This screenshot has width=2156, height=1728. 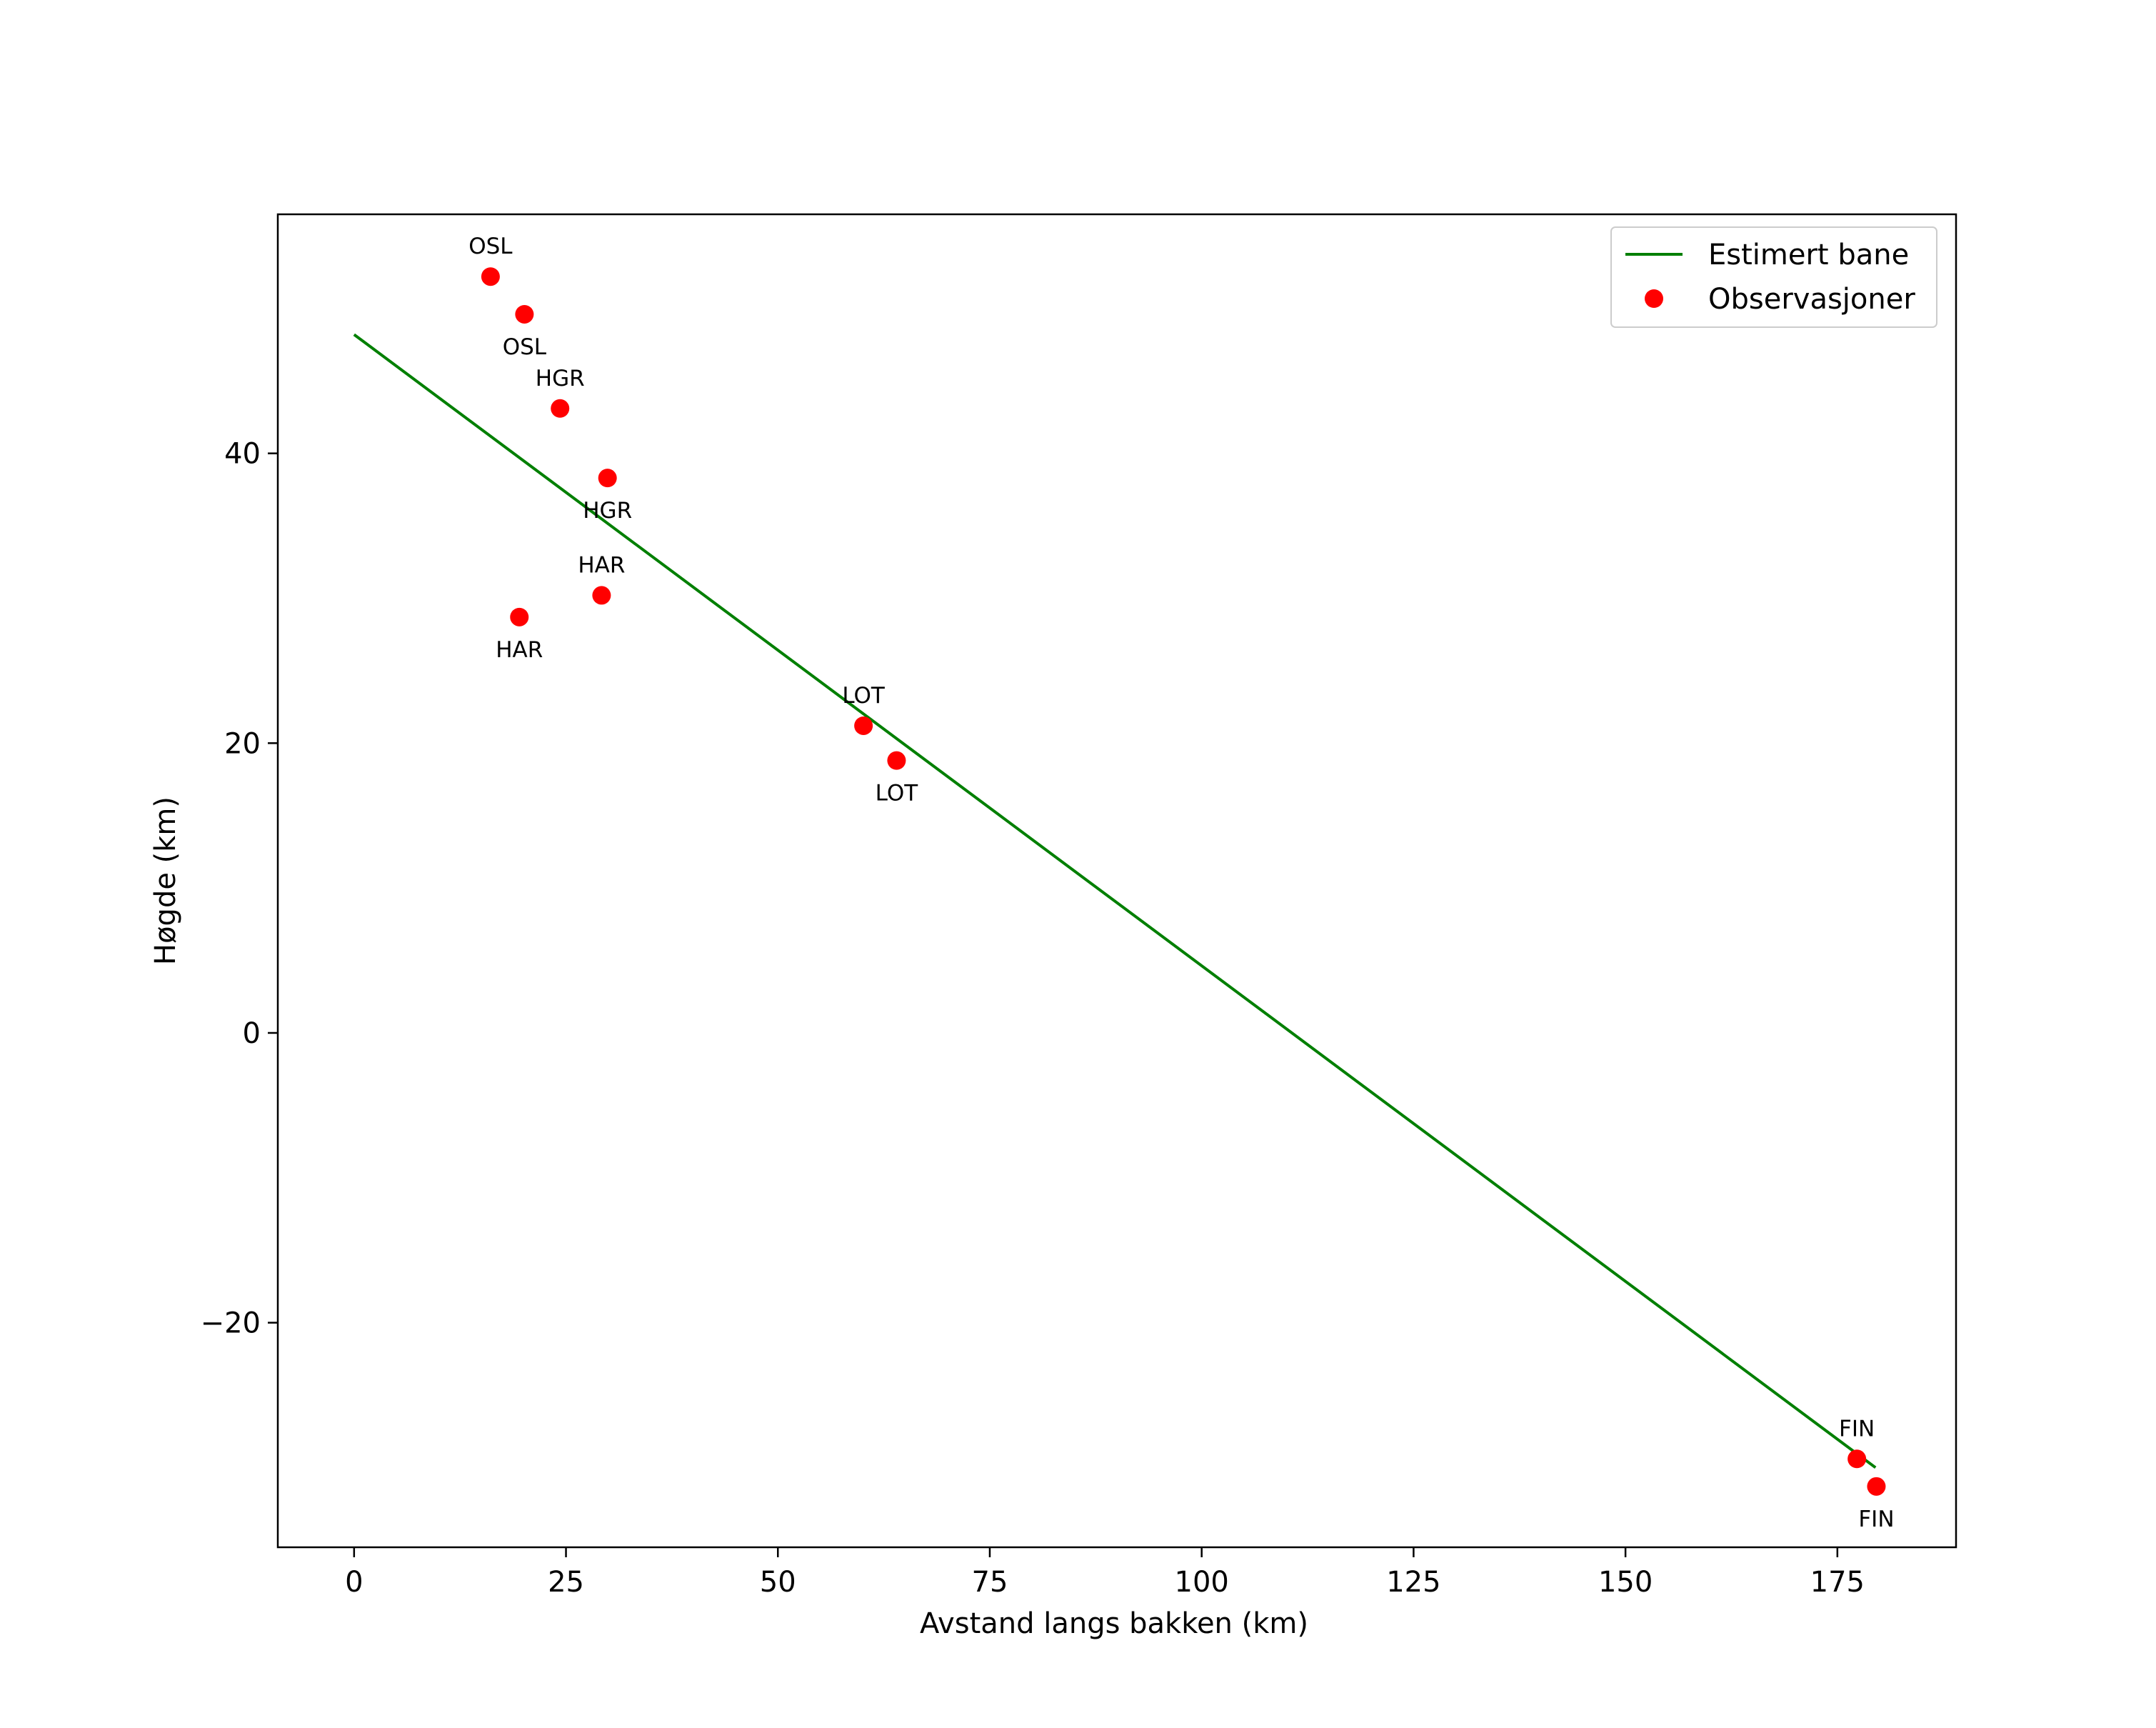 What do you see at coordinates (243, 454) in the screenshot?
I see `y-tick-label: 40` at bounding box center [243, 454].